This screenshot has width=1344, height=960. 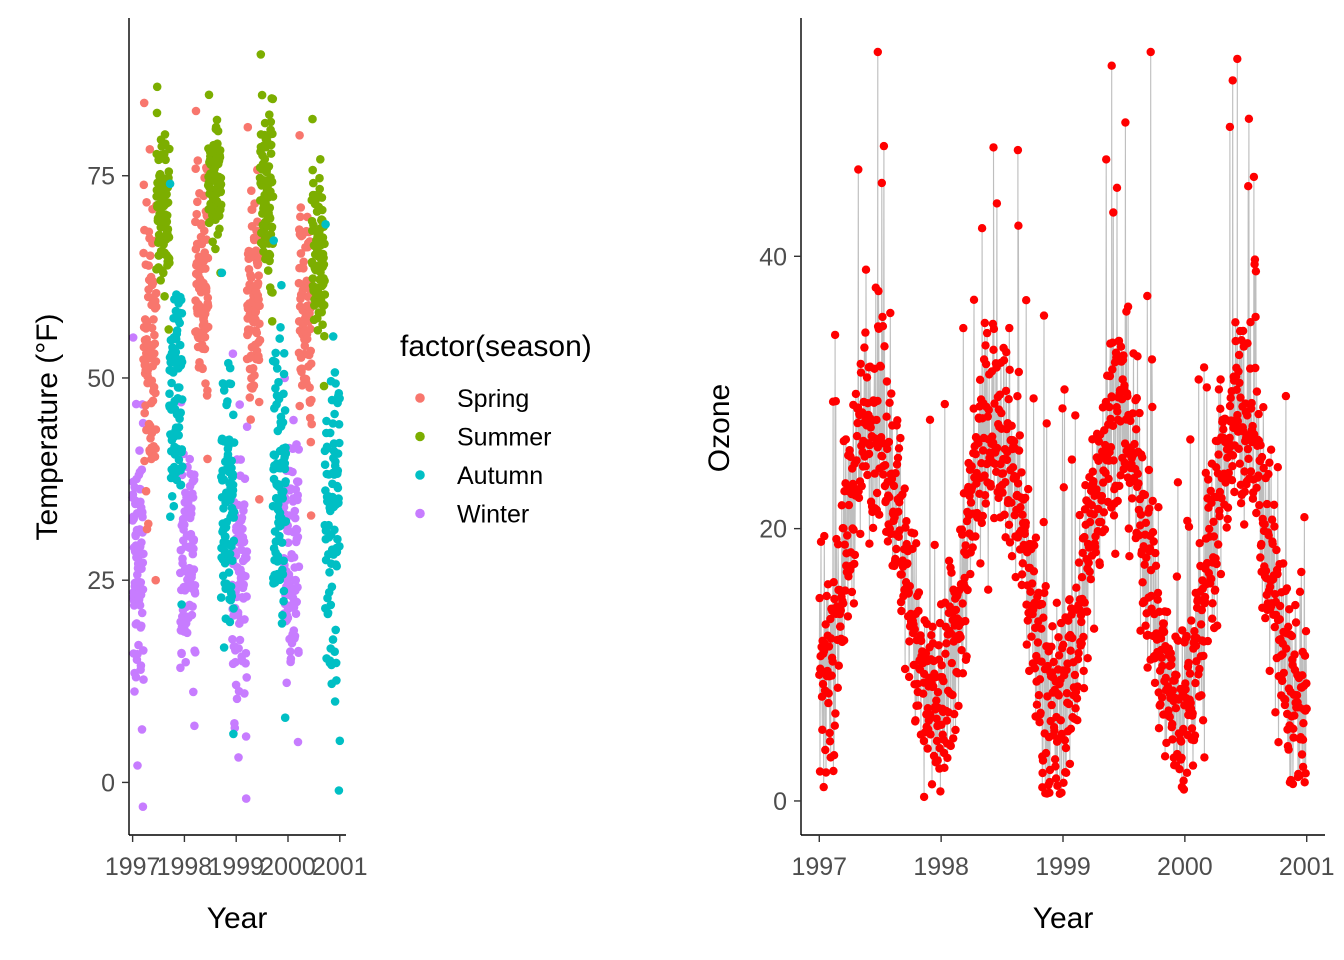 I want to click on legend-key-summer, so click(x=420, y=436).